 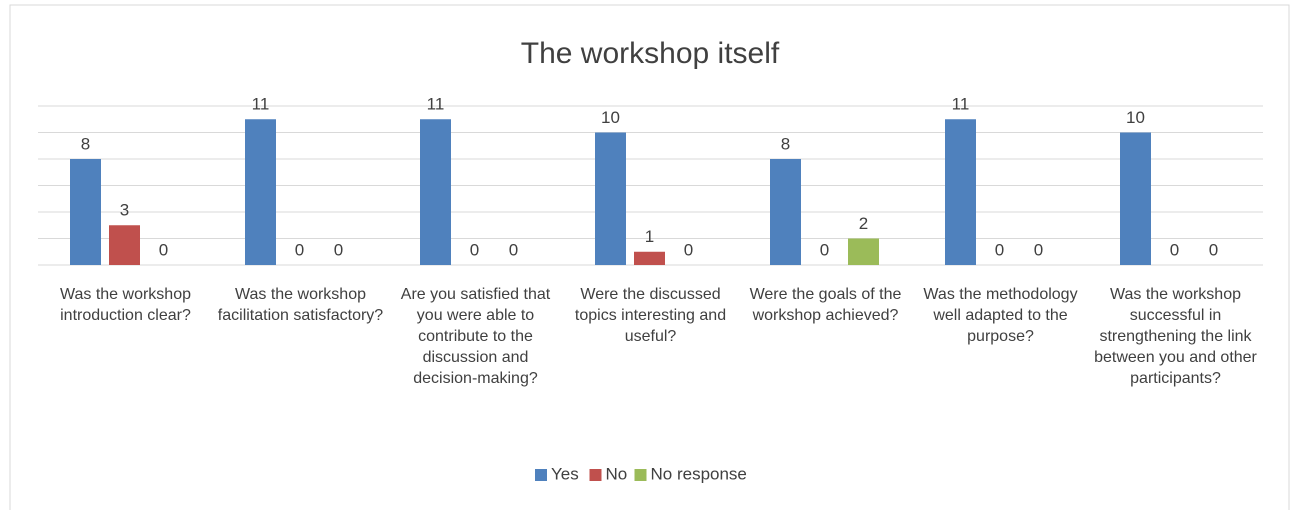 I want to click on chart-title: The workshop itself, so click(x=650, y=53).